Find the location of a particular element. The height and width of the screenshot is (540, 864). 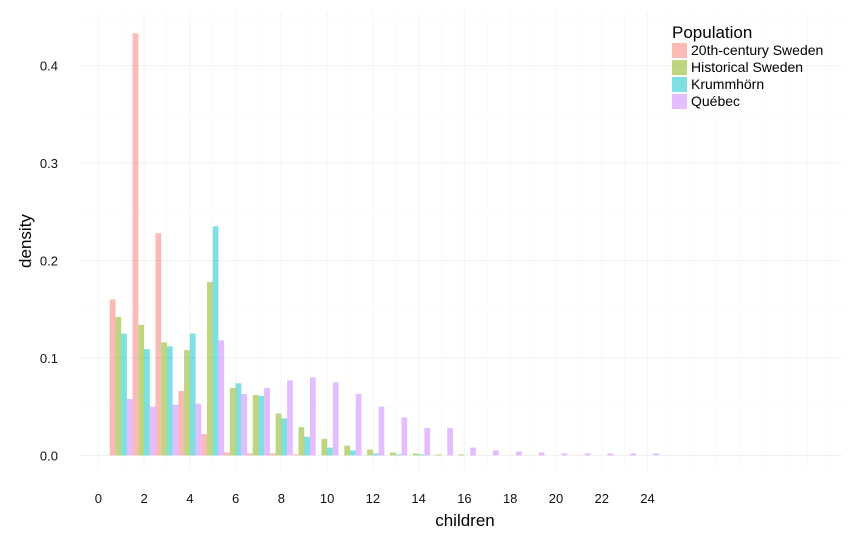

legend-label: Krummhörn is located at coordinates (727, 84).